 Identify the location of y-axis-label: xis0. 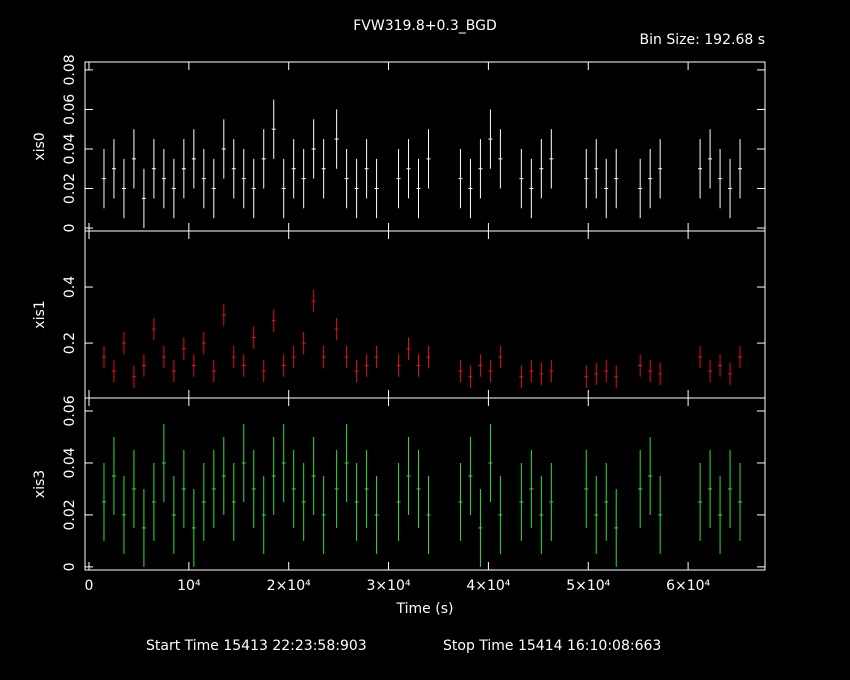
(40, 146).